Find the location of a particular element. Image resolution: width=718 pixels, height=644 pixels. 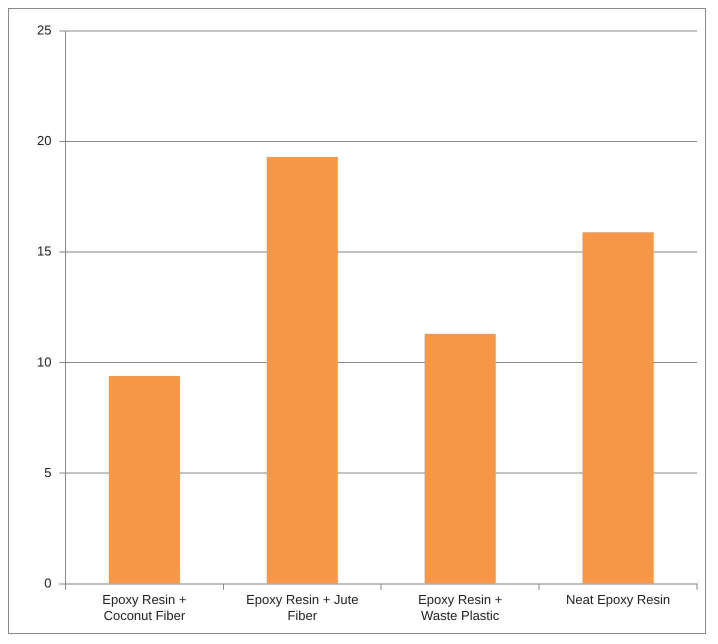

x-tick-label: Epoxy Resin + Jute Fiber is located at coordinates (302, 607).